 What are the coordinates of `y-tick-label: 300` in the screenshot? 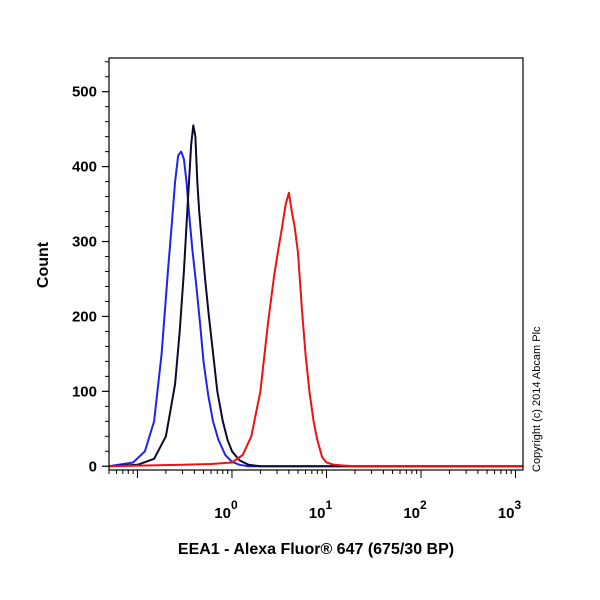 It's located at (84, 242).